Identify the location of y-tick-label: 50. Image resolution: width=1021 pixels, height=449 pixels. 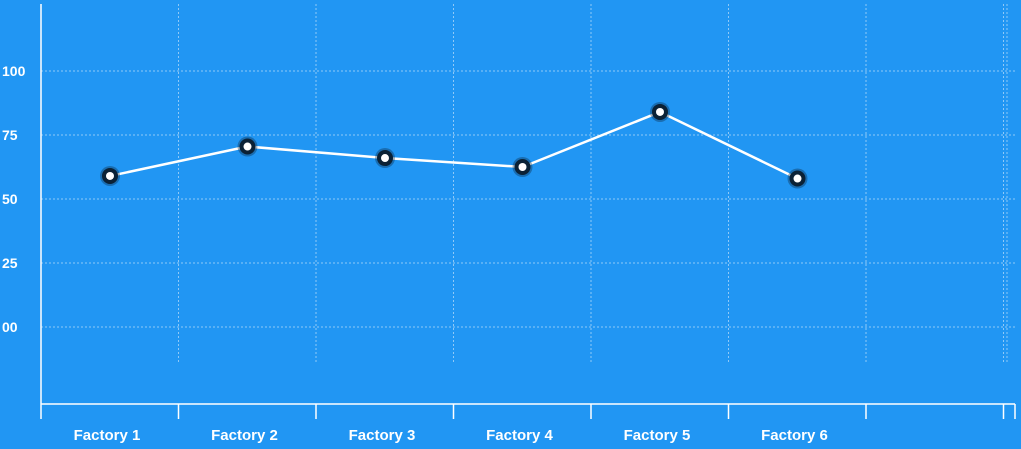
(10, 199).